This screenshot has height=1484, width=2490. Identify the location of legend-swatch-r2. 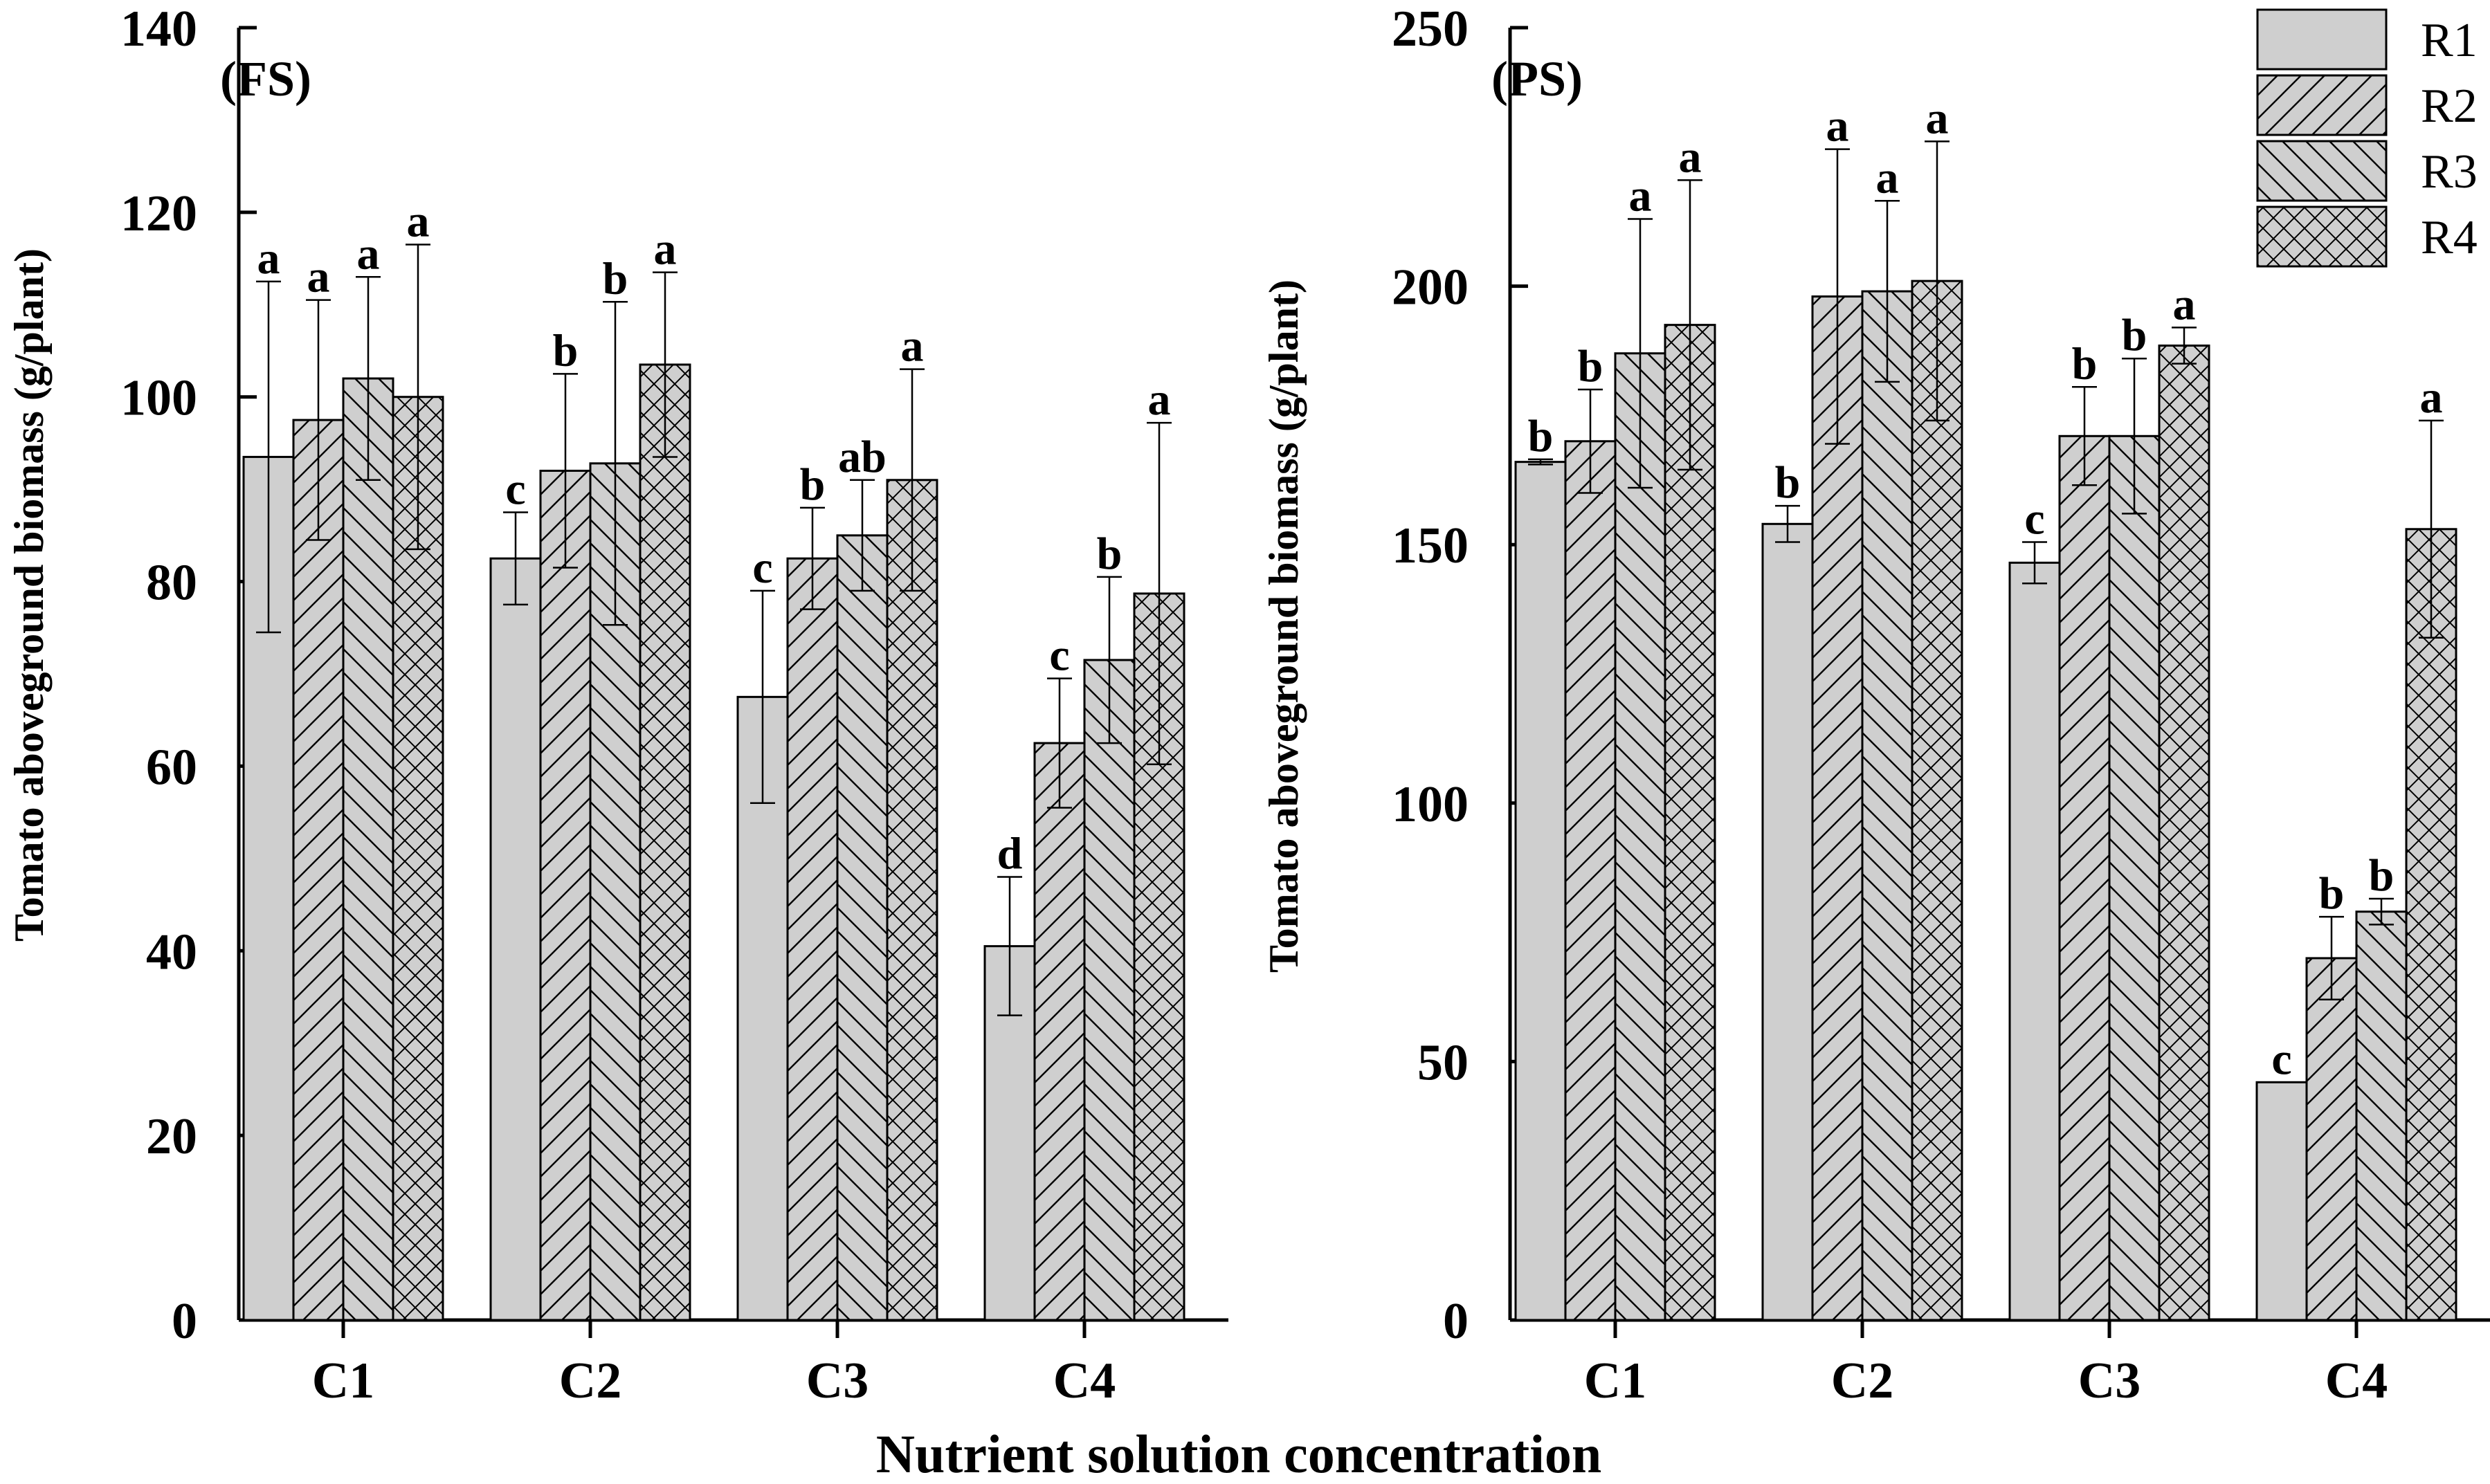
(2322, 105).